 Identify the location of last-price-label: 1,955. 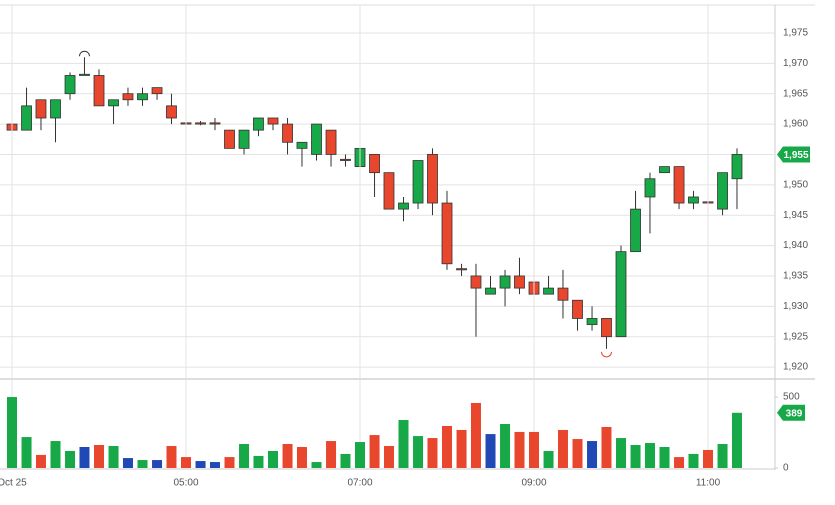
(795, 155).